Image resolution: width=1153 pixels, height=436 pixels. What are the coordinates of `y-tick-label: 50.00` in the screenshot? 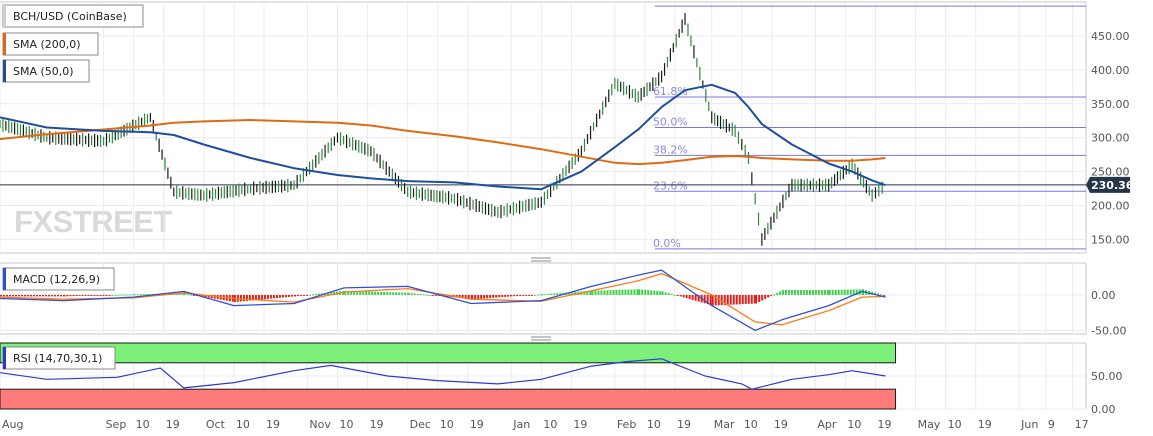 It's located at (1107, 376).